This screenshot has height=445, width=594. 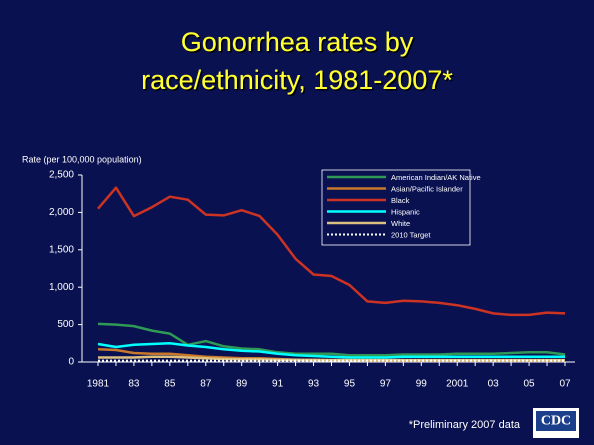 What do you see at coordinates (134, 384) in the screenshot?
I see `x-tick-label: 83` at bounding box center [134, 384].